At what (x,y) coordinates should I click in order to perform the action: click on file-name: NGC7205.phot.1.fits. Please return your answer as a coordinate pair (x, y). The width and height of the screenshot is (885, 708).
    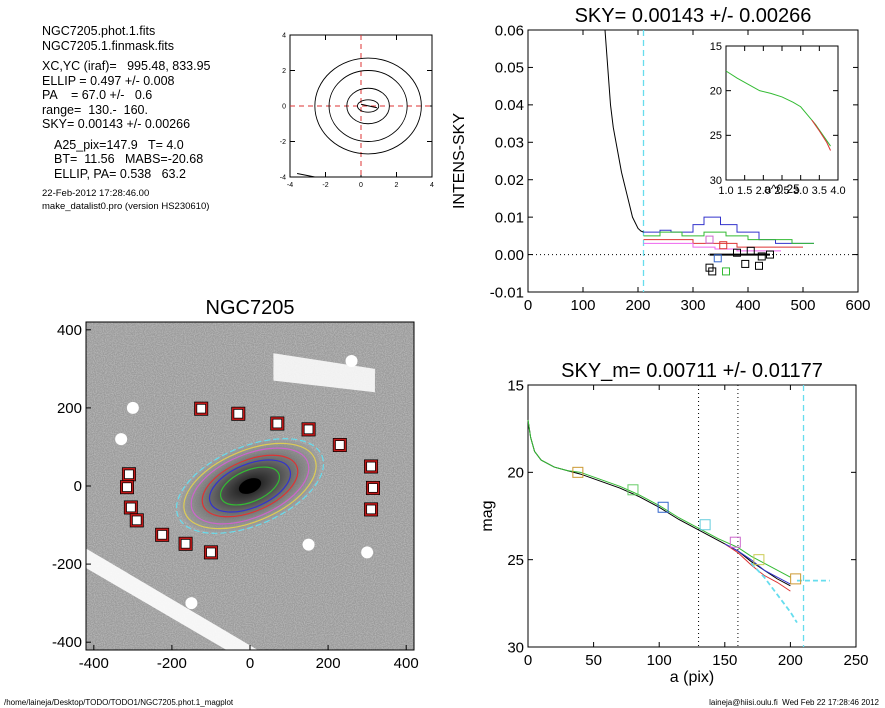
    Looking at the image, I should click on (99, 31).